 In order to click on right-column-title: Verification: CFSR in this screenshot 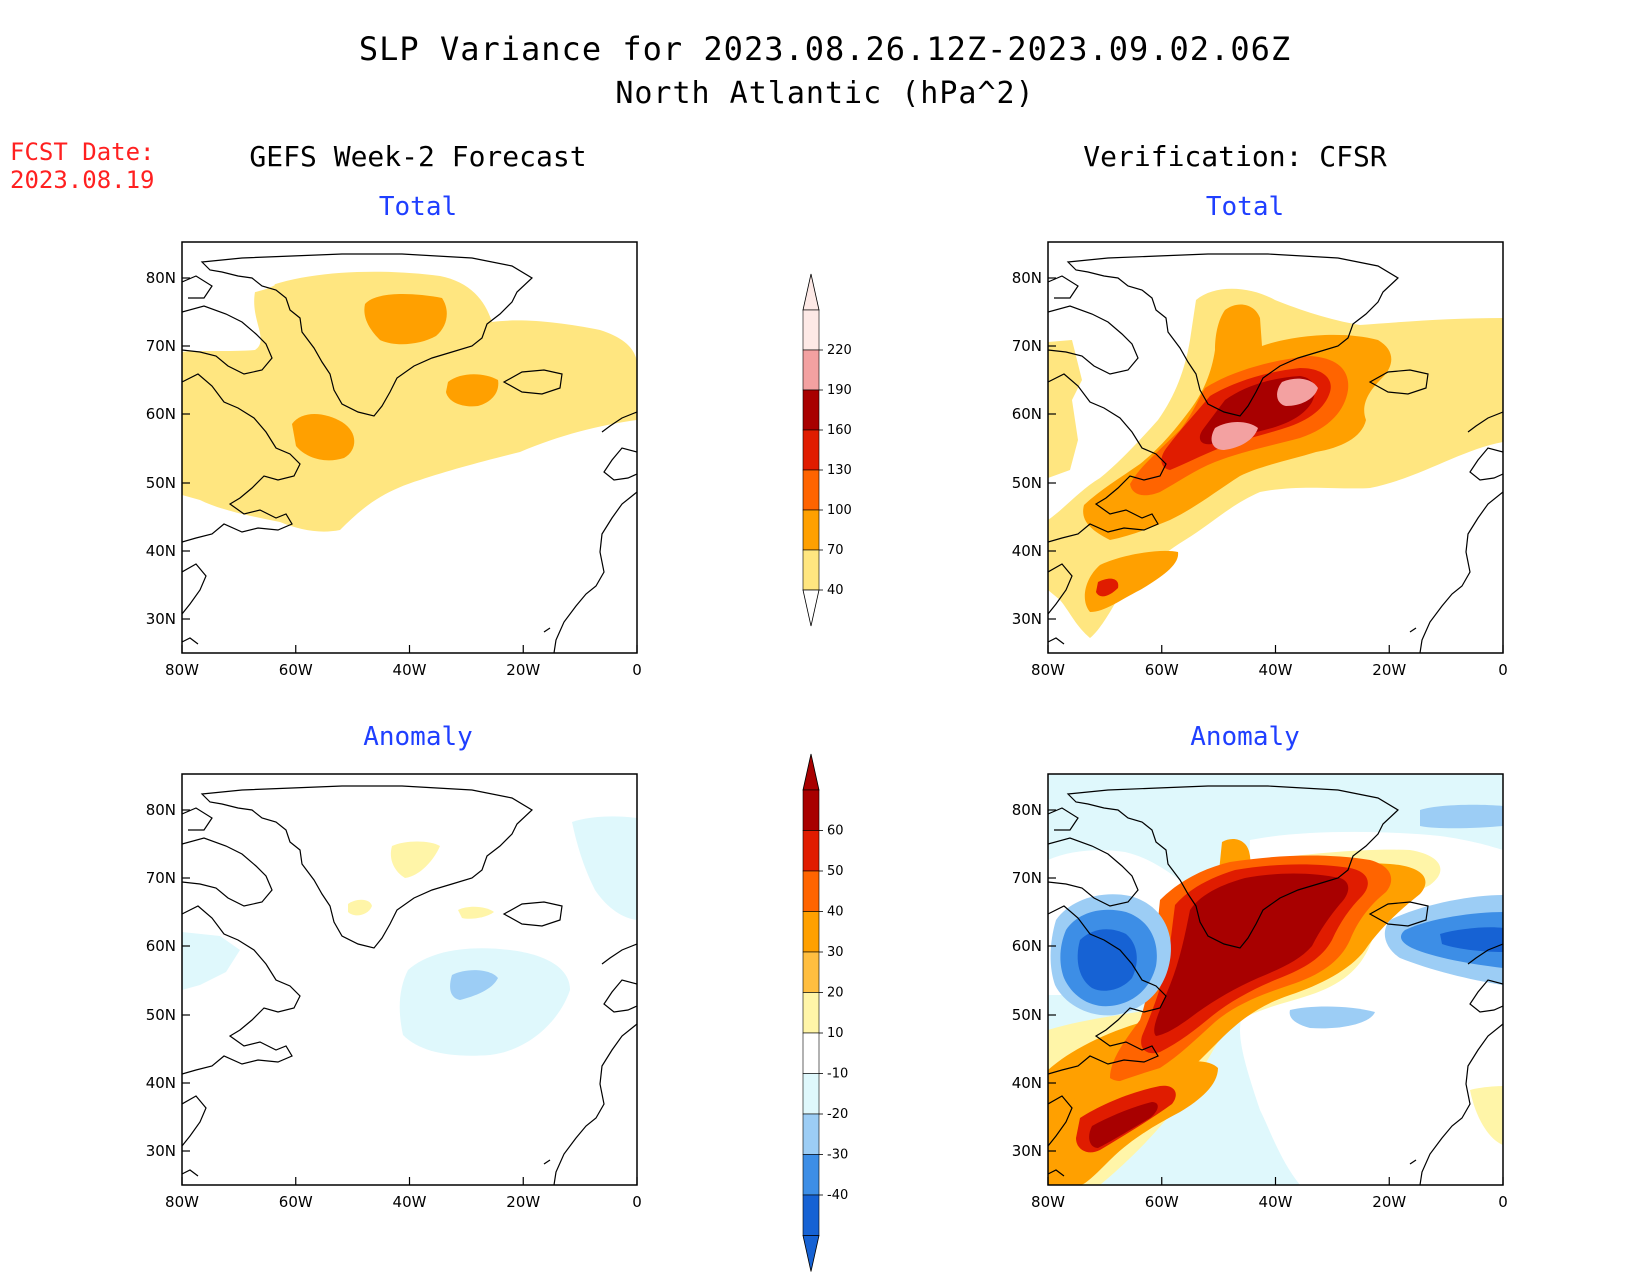, I will do `click(1235, 156)`.